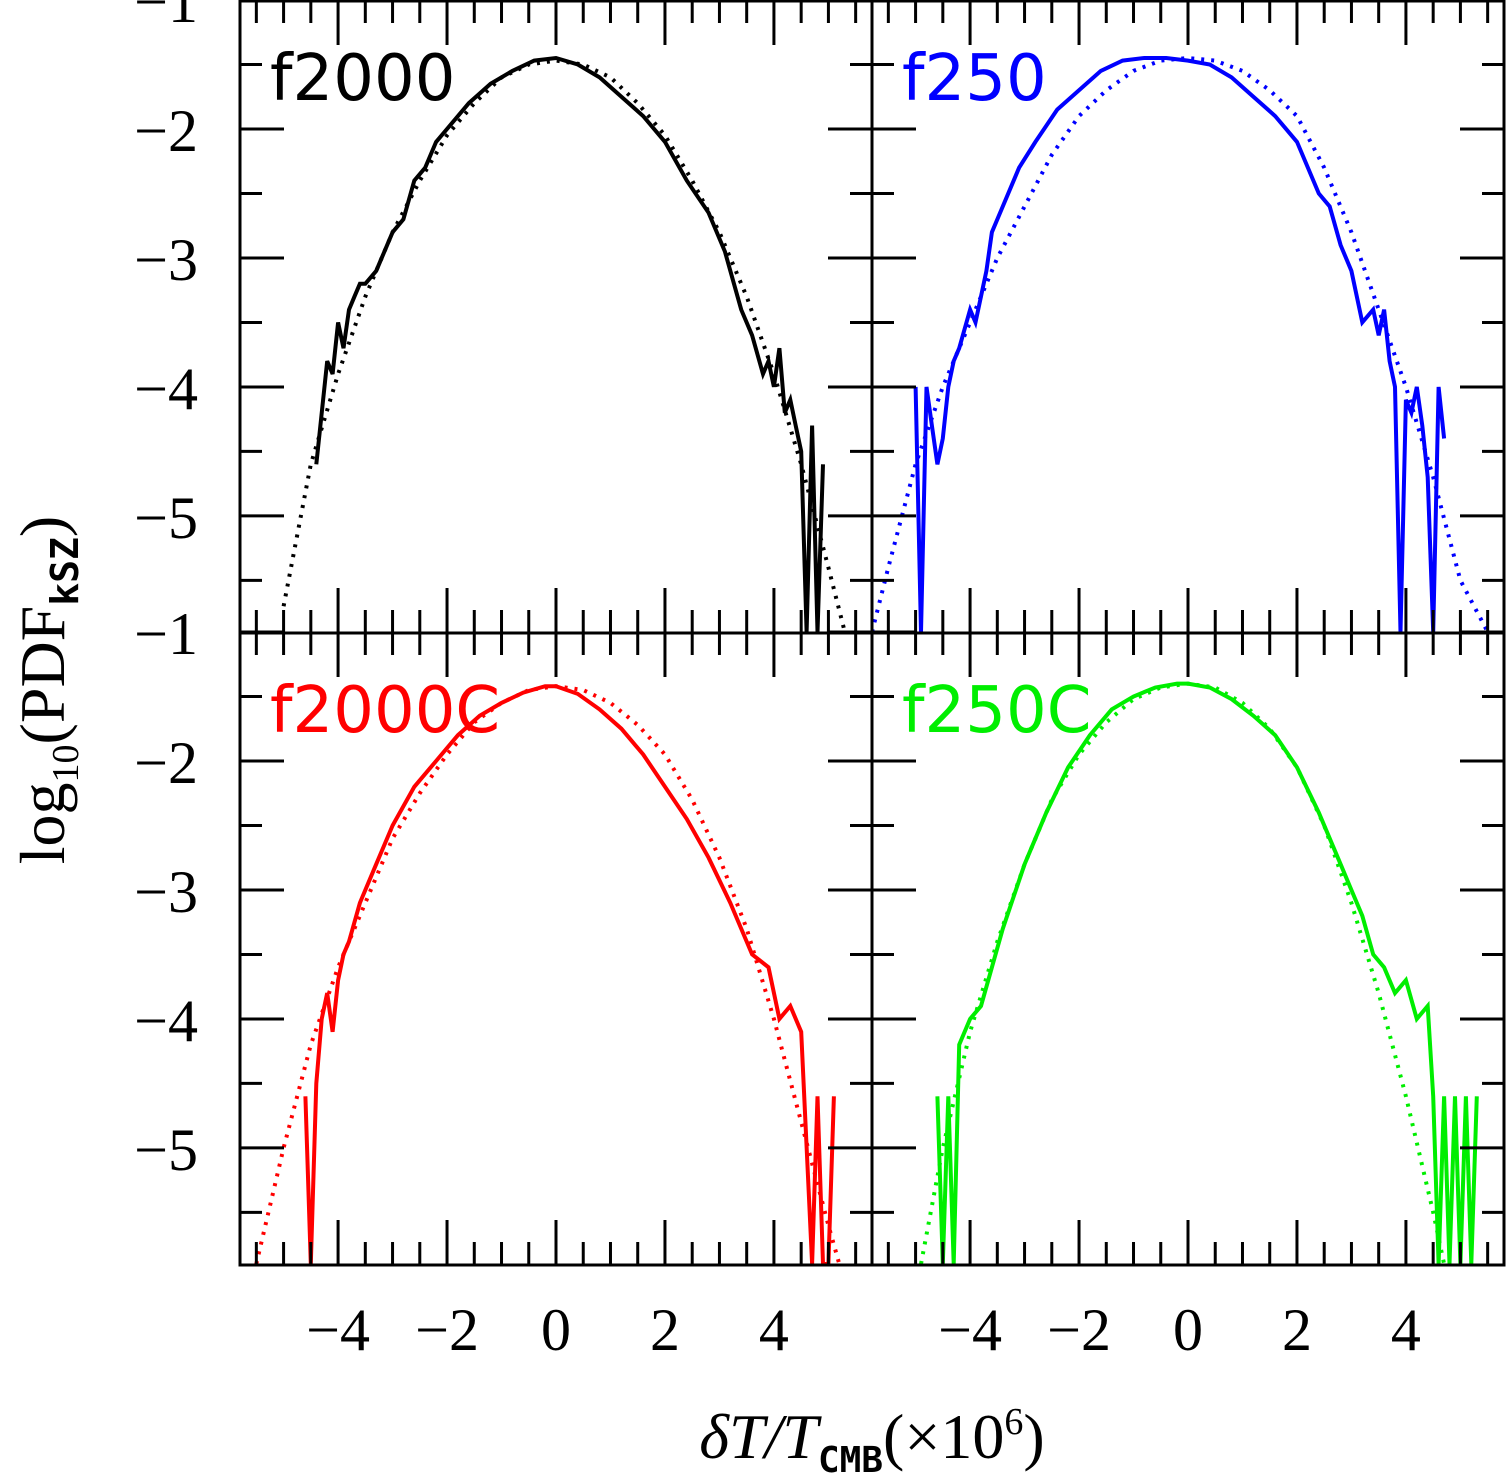 The image size is (1507, 1483). Describe the element at coordinates (943, 1436) in the screenshot. I see `x-title-tail: (×10` at that location.